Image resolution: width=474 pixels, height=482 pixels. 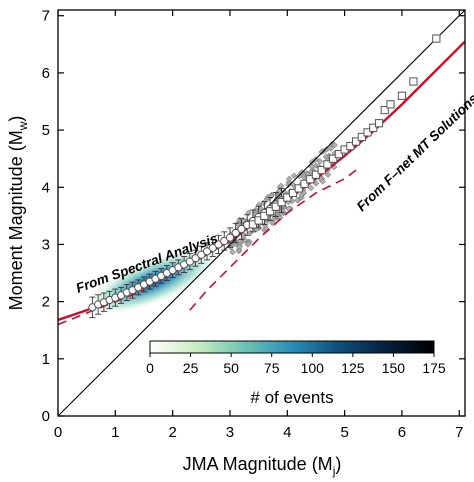 I want to click on colorbar-tick-label-2: 50, so click(x=231, y=368).